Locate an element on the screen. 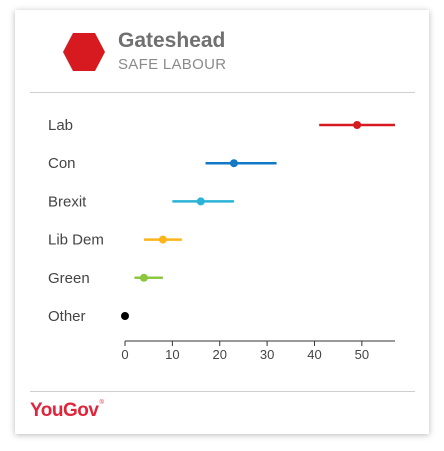 The width and height of the screenshot is (444, 451). category-label: Green is located at coordinates (69, 278).